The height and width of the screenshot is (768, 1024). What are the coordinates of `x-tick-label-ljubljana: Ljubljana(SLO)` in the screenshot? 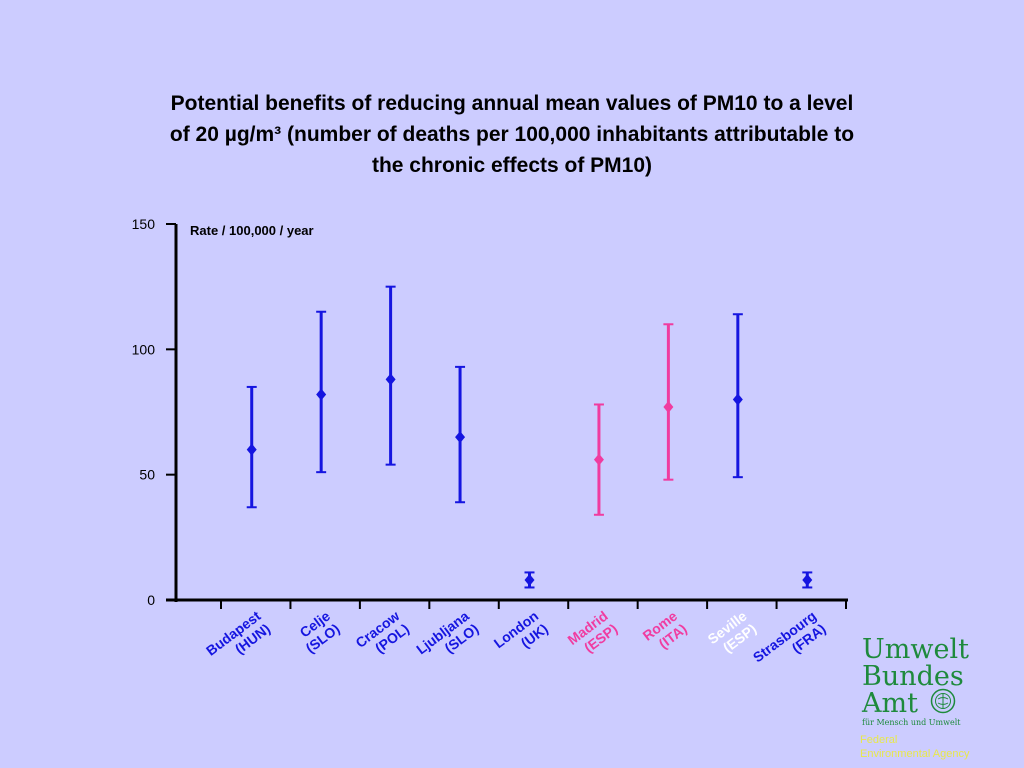 It's located at (447, 632).